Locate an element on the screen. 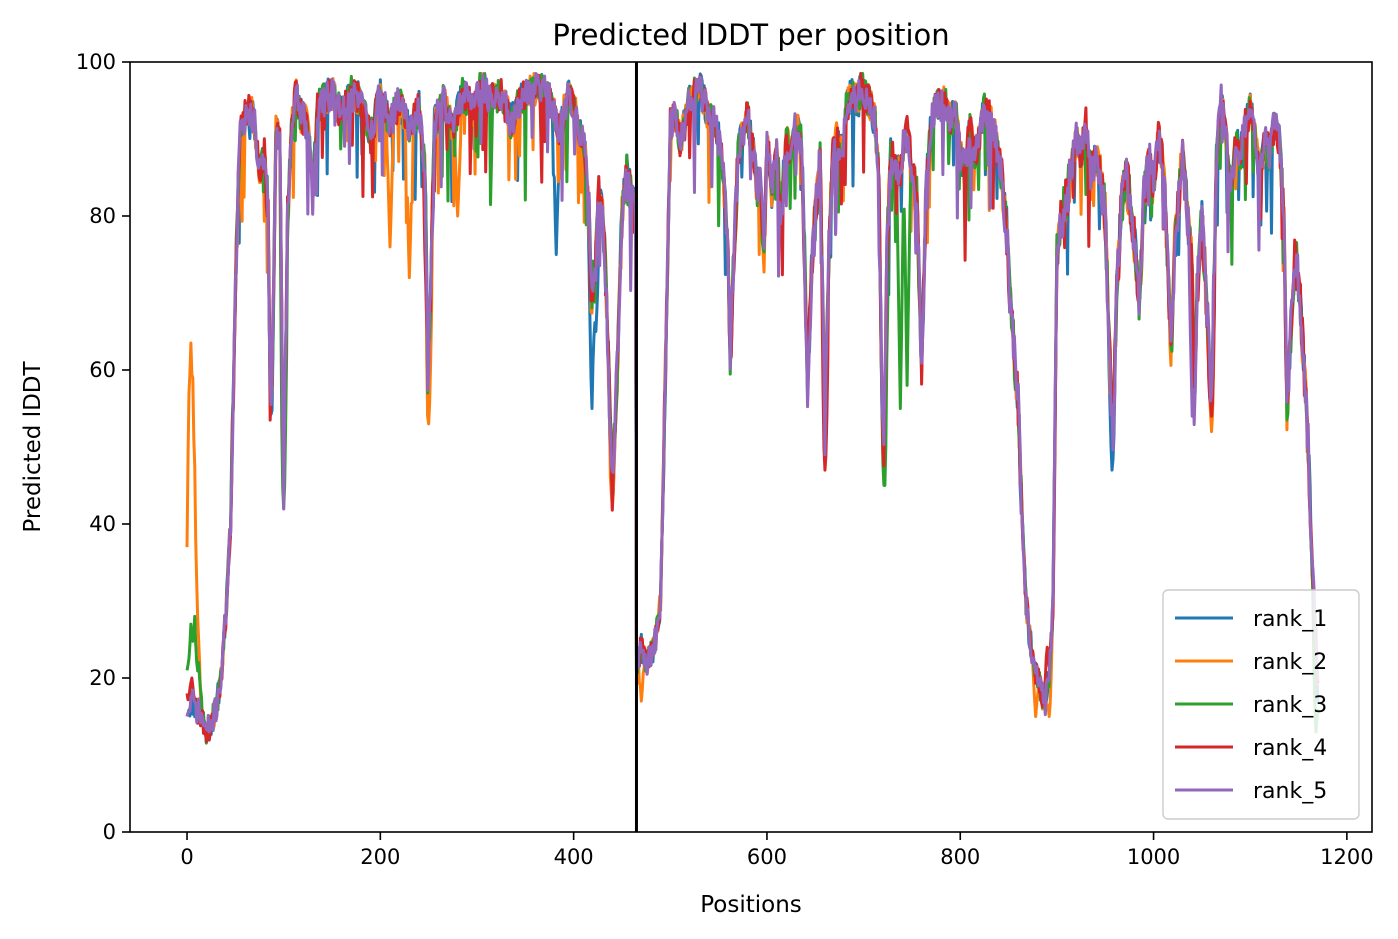 This screenshot has width=1398, height=939. chart-title: Predicted lDDT per position is located at coordinates (750, 35).